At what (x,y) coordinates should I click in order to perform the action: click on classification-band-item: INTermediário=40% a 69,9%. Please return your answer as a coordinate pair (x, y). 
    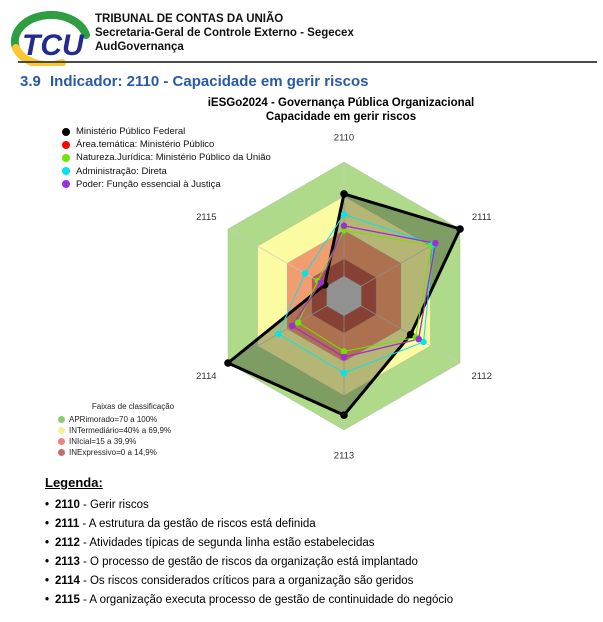
    Looking at the image, I should click on (143, 430).